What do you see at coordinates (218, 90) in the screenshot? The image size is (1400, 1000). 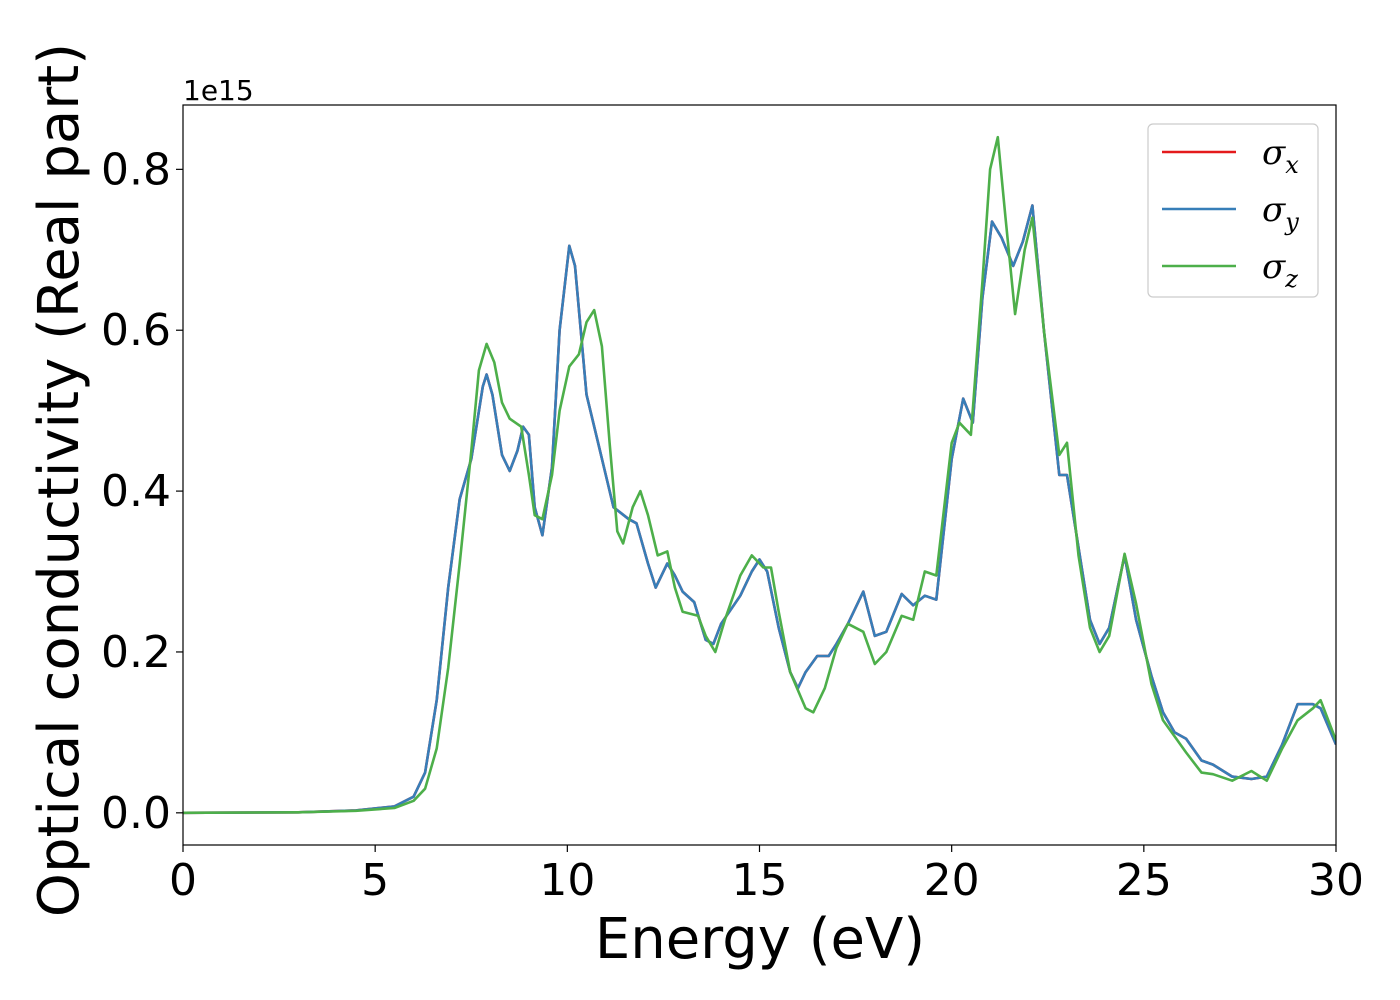 I see `y-offset-text: 1e15` at bounding box center [218, 90].